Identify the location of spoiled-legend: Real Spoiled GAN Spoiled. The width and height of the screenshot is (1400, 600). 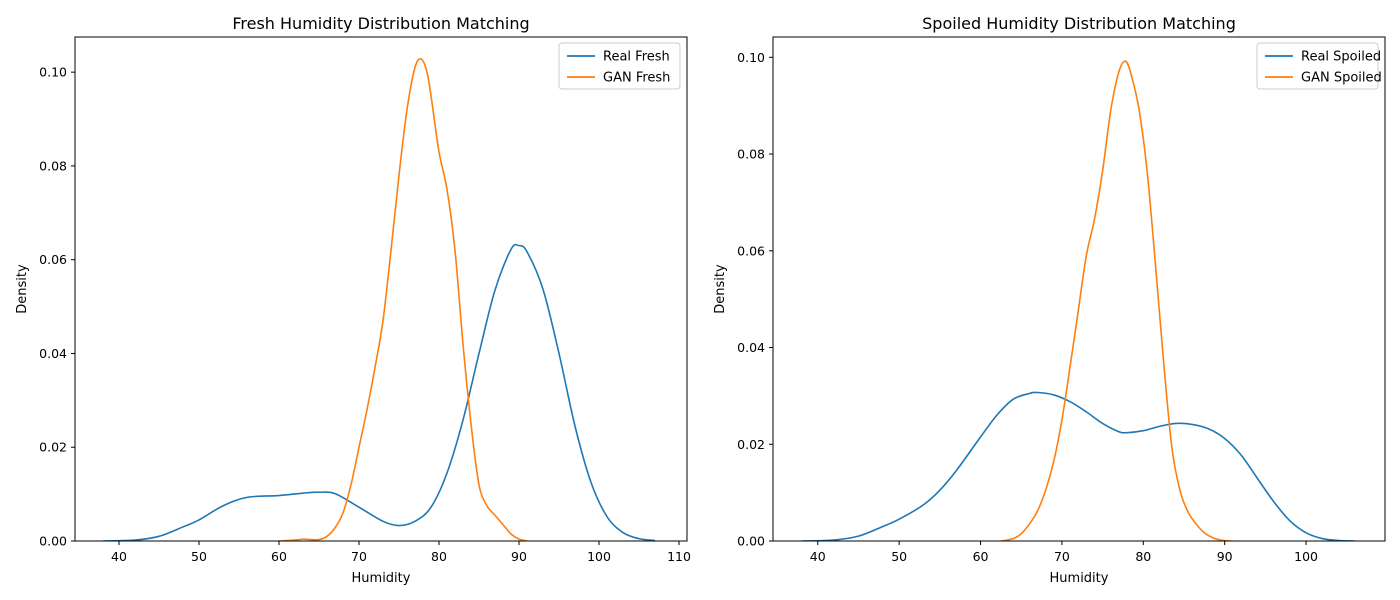
(1319, 66).